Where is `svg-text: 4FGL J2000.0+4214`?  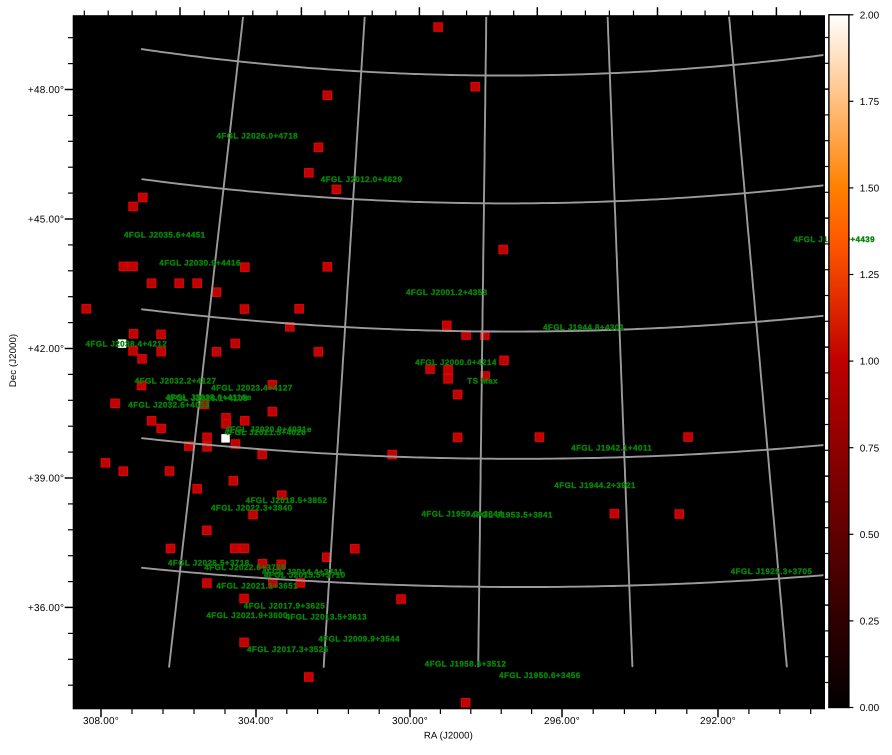
svg-text: 4FGL J2000.0+4214 is located at coordinates (456, 362).